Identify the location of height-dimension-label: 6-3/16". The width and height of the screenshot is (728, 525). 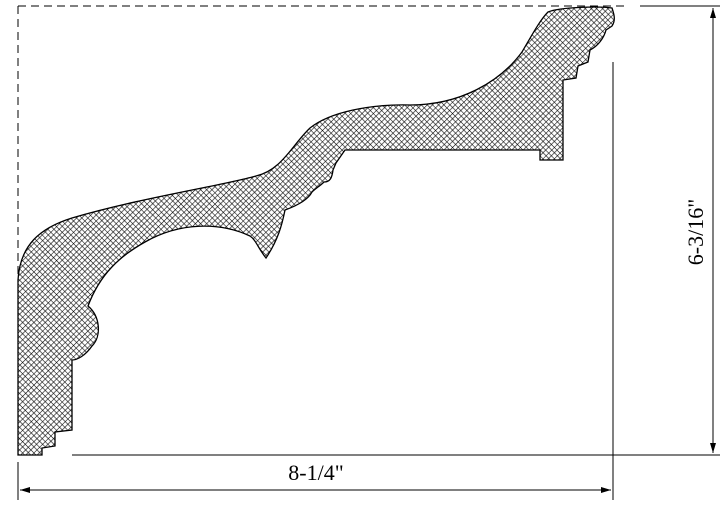
(695, 232).